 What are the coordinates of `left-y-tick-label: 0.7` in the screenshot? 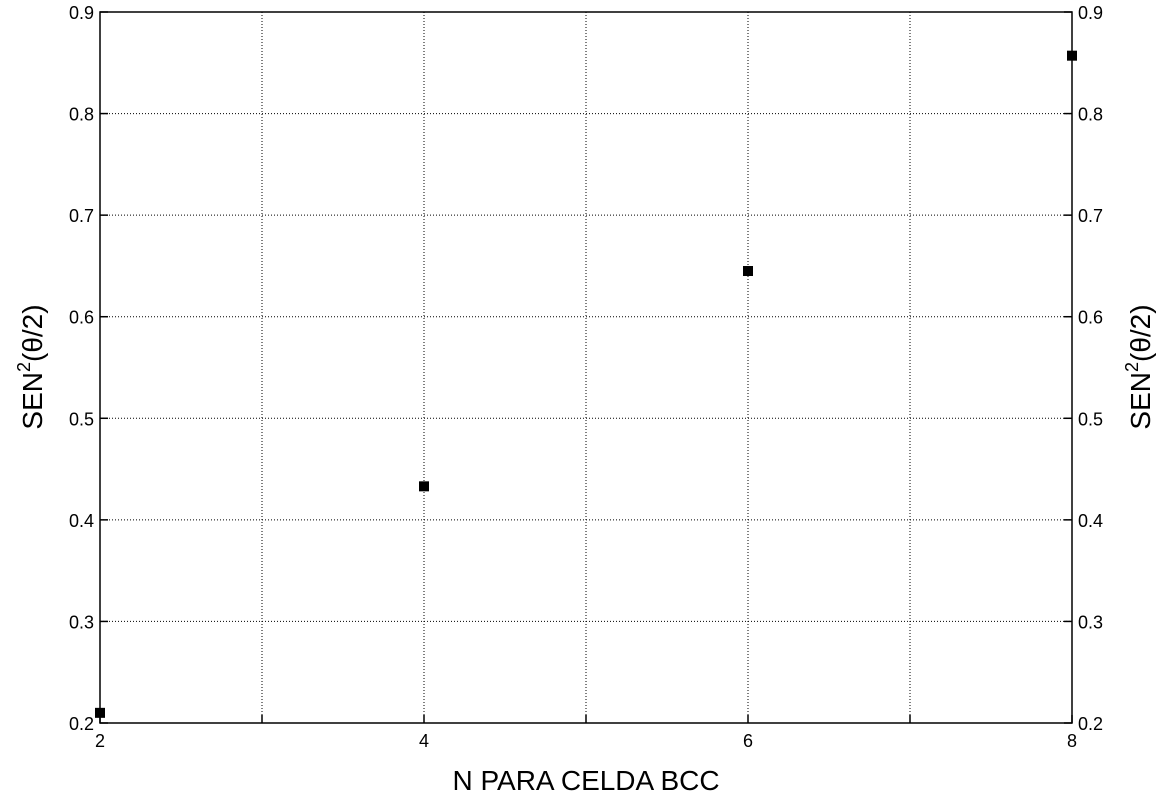 It's located at (81, 216).